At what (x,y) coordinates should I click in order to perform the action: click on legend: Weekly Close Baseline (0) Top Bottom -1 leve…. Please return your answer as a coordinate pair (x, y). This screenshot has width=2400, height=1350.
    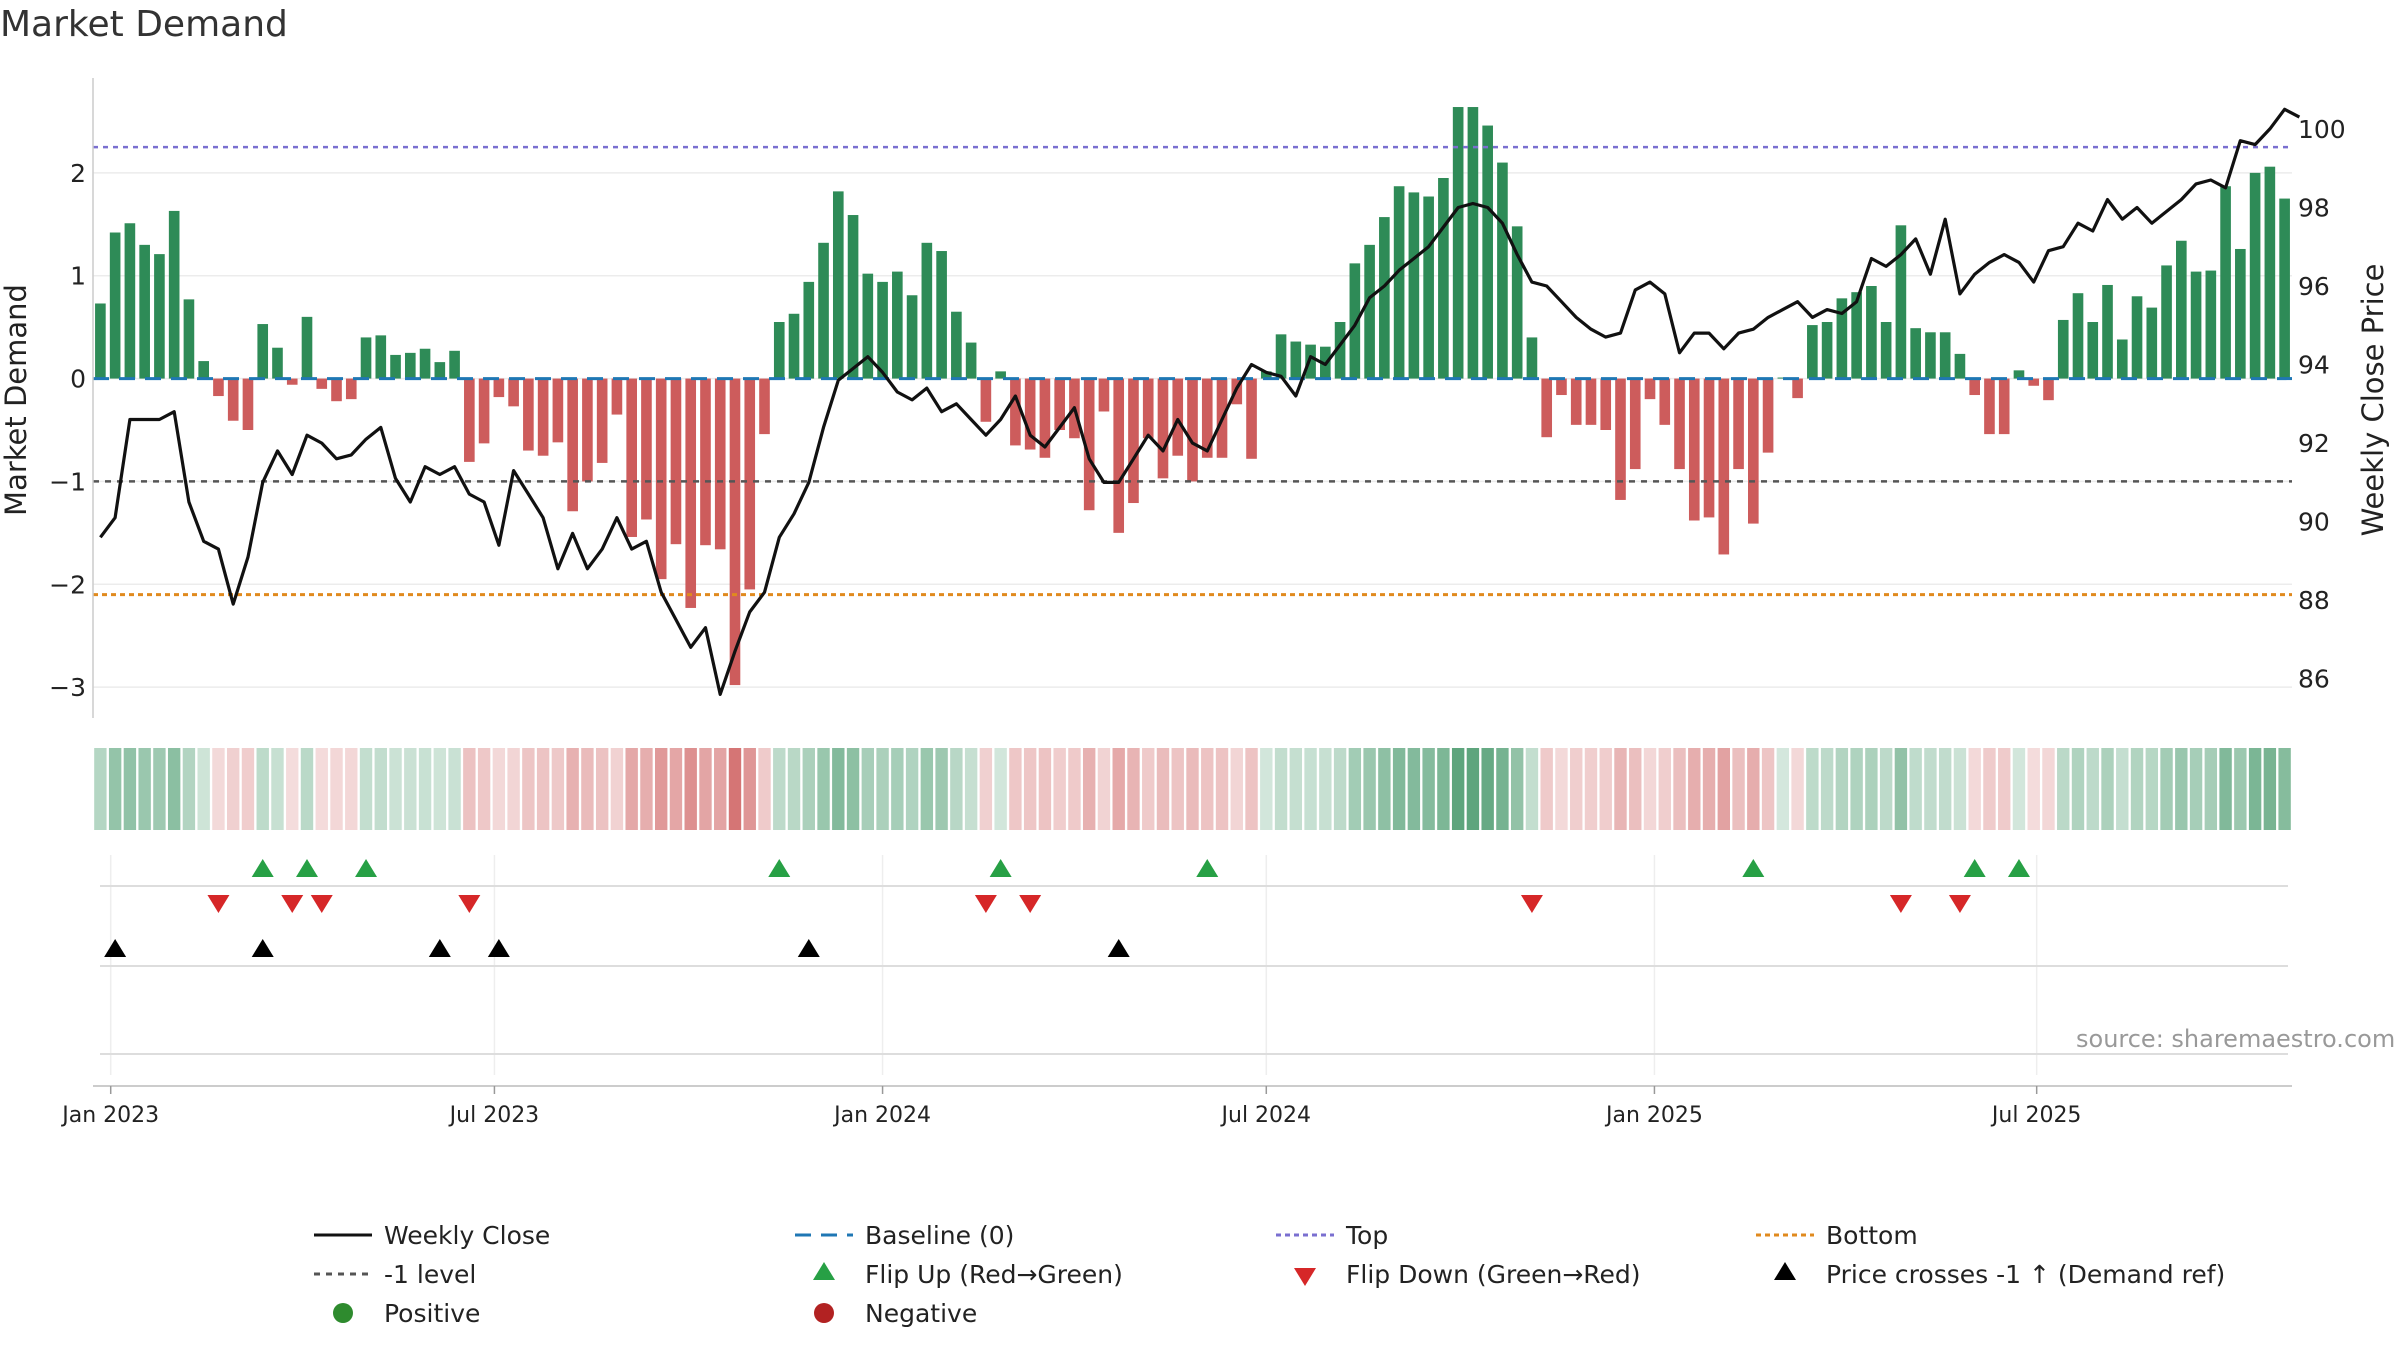
    Looking at the image, I should click on (1269, 1274).